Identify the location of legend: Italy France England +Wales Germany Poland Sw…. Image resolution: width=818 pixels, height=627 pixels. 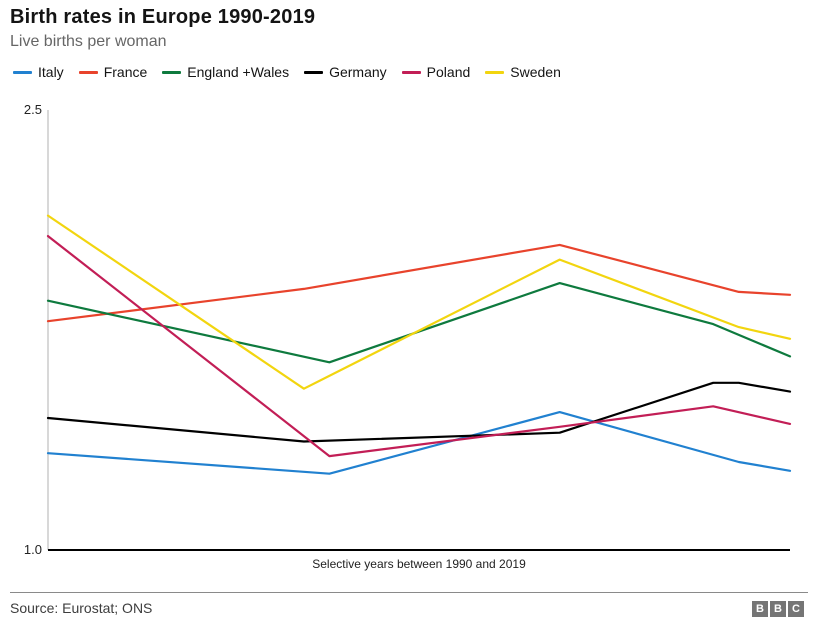
(287, 72).